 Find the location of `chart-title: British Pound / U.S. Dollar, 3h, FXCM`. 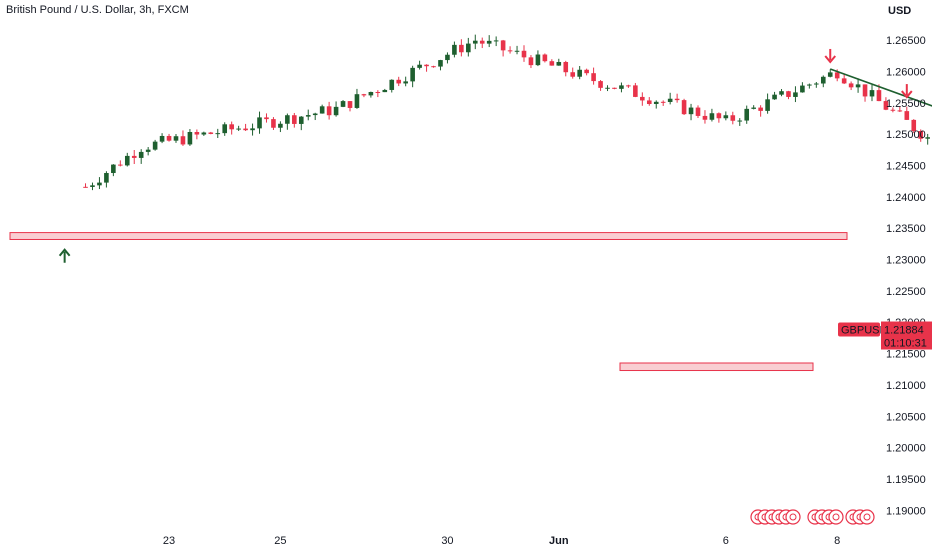

chart-title: British Pound / U.S. Dollar, 3h, FXCM is located at coordinates (97, 10).